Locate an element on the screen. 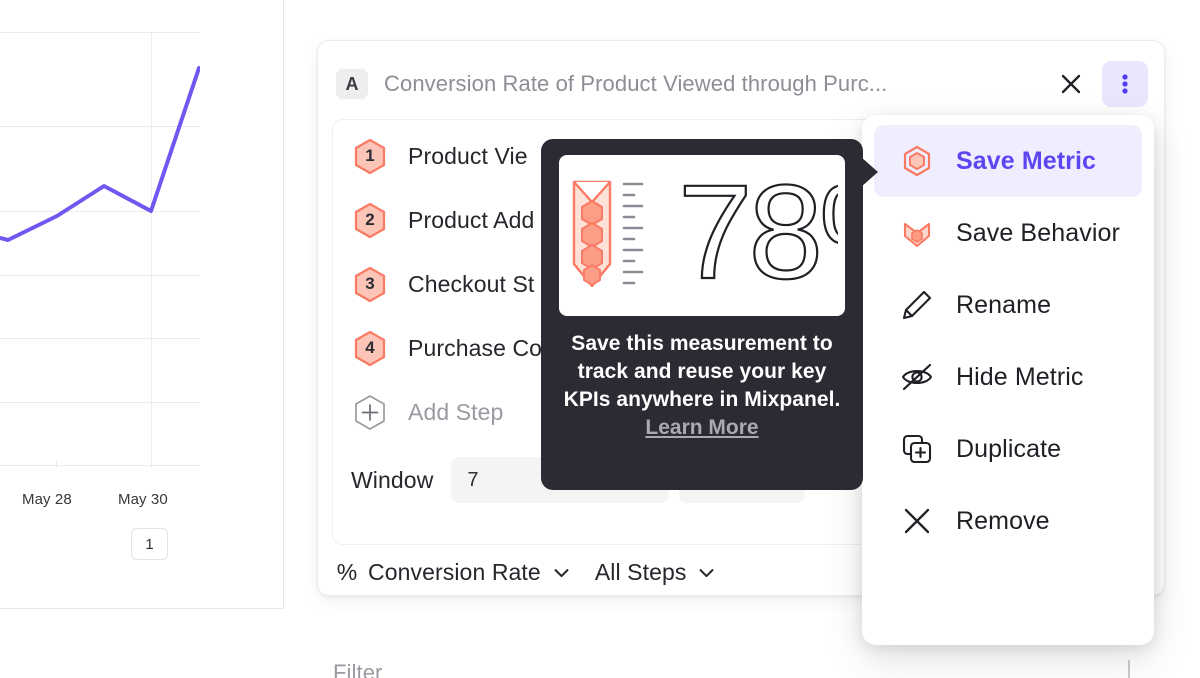 Image resolution: width=1200 pixels, height=678 pixels. tooltip-value-78-percent: 78% is located at coordinates (758, 236).